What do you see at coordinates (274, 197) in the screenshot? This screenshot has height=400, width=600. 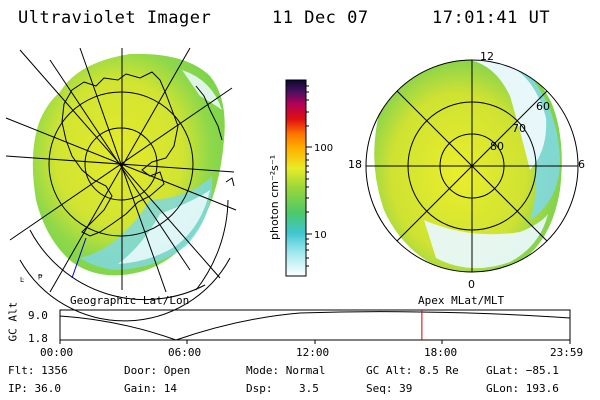 I see `colorbar-unit: photon cm⁻²s⁻¹` at bounding box center [274, 197].